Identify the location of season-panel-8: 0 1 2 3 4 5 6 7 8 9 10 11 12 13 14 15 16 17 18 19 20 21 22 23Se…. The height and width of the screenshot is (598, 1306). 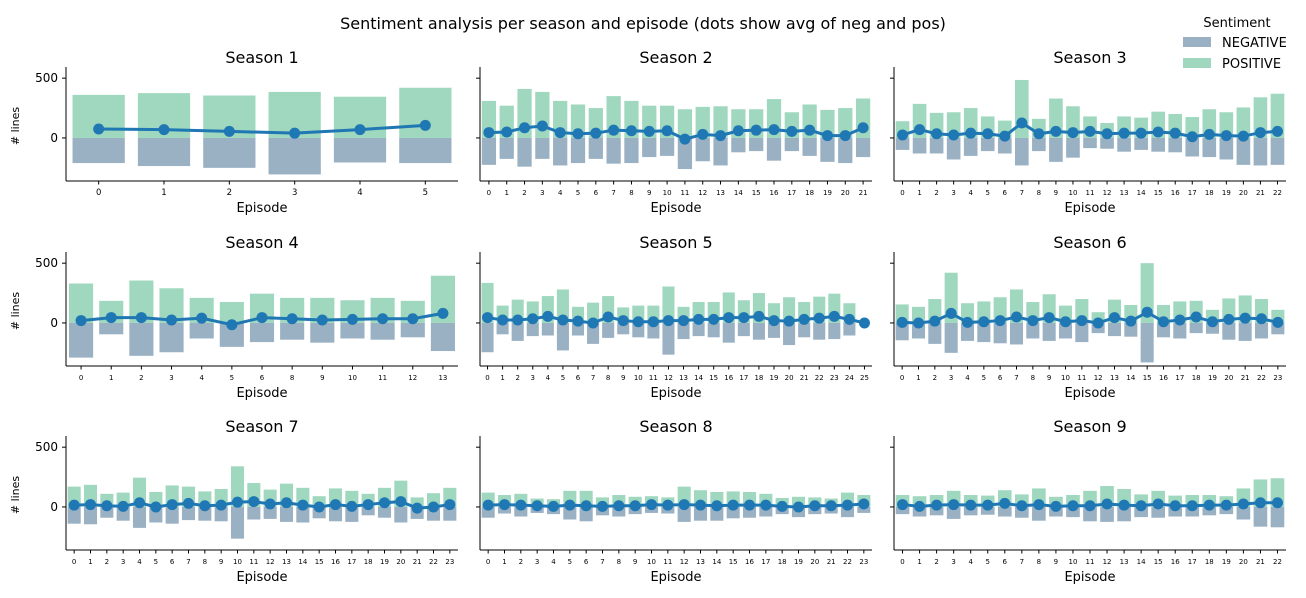
(674, 501).